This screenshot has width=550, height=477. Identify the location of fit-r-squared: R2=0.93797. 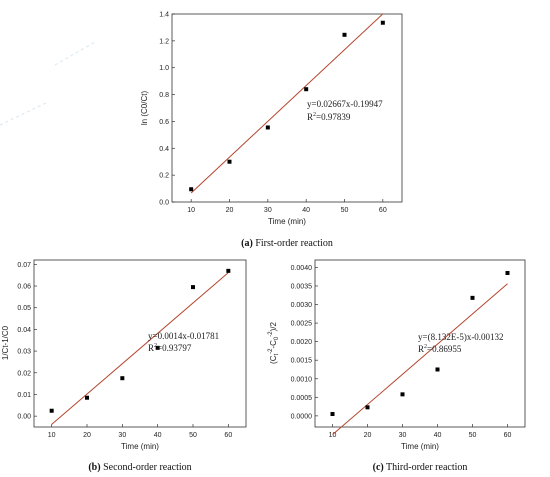
(170, 348).